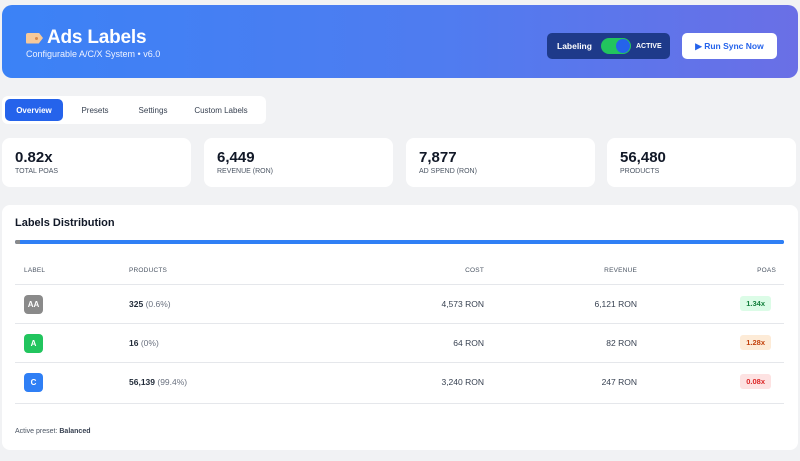  I want to click on table-row: C 56,139 (99.4%) 3,240 RON 247 RON 0.08x, so click(399, 381).